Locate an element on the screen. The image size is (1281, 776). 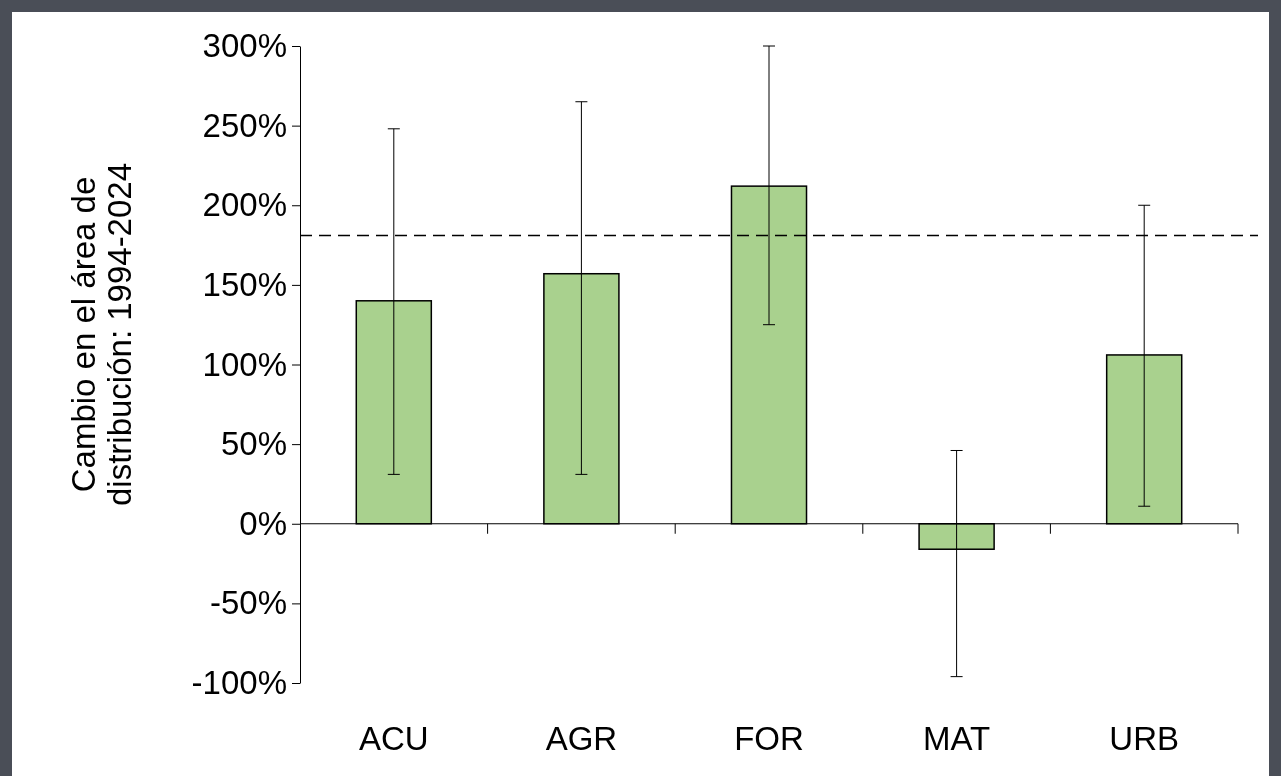
x-tick-label: AGR is located at coordinates (581, 738).